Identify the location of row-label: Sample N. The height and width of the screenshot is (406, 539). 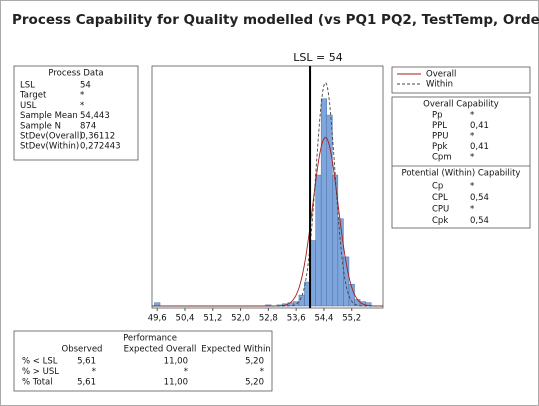
(40, 126).